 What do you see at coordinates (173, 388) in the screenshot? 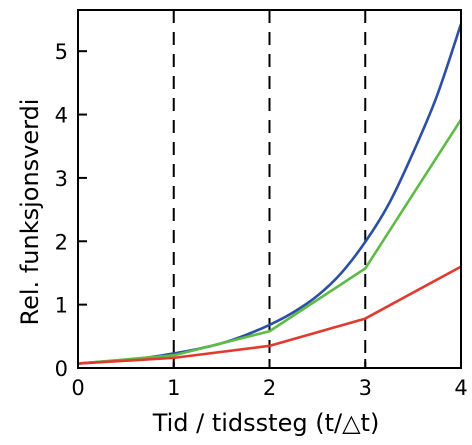
I see `x-tick-label-1: 1` at bounding box center [173, 388].